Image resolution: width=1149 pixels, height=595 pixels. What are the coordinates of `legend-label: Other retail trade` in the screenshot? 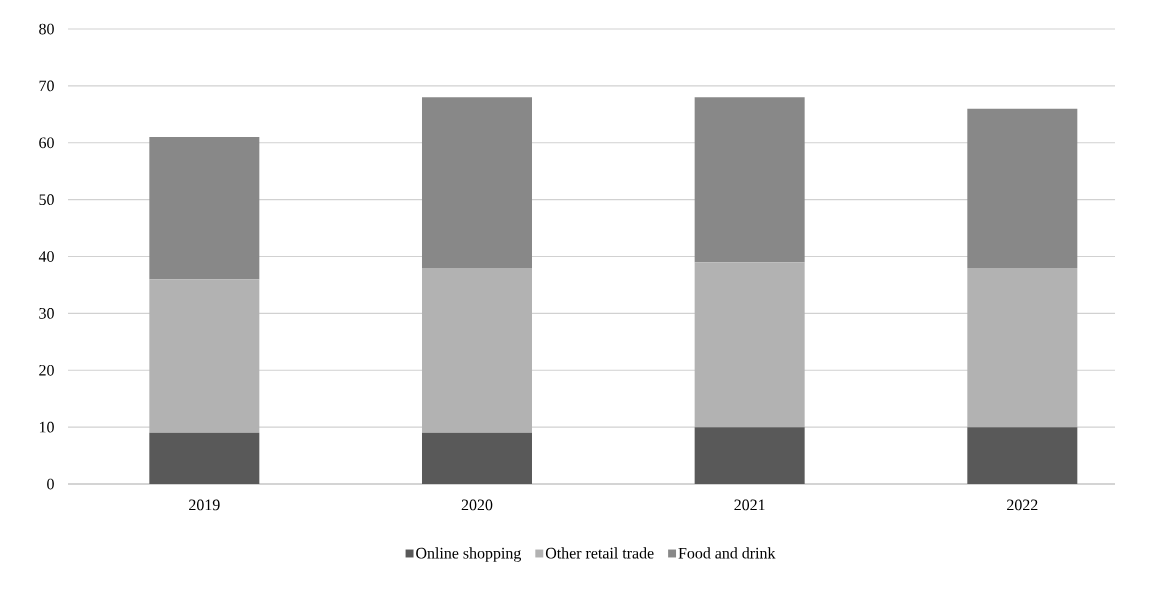 It's located at (599, 553).